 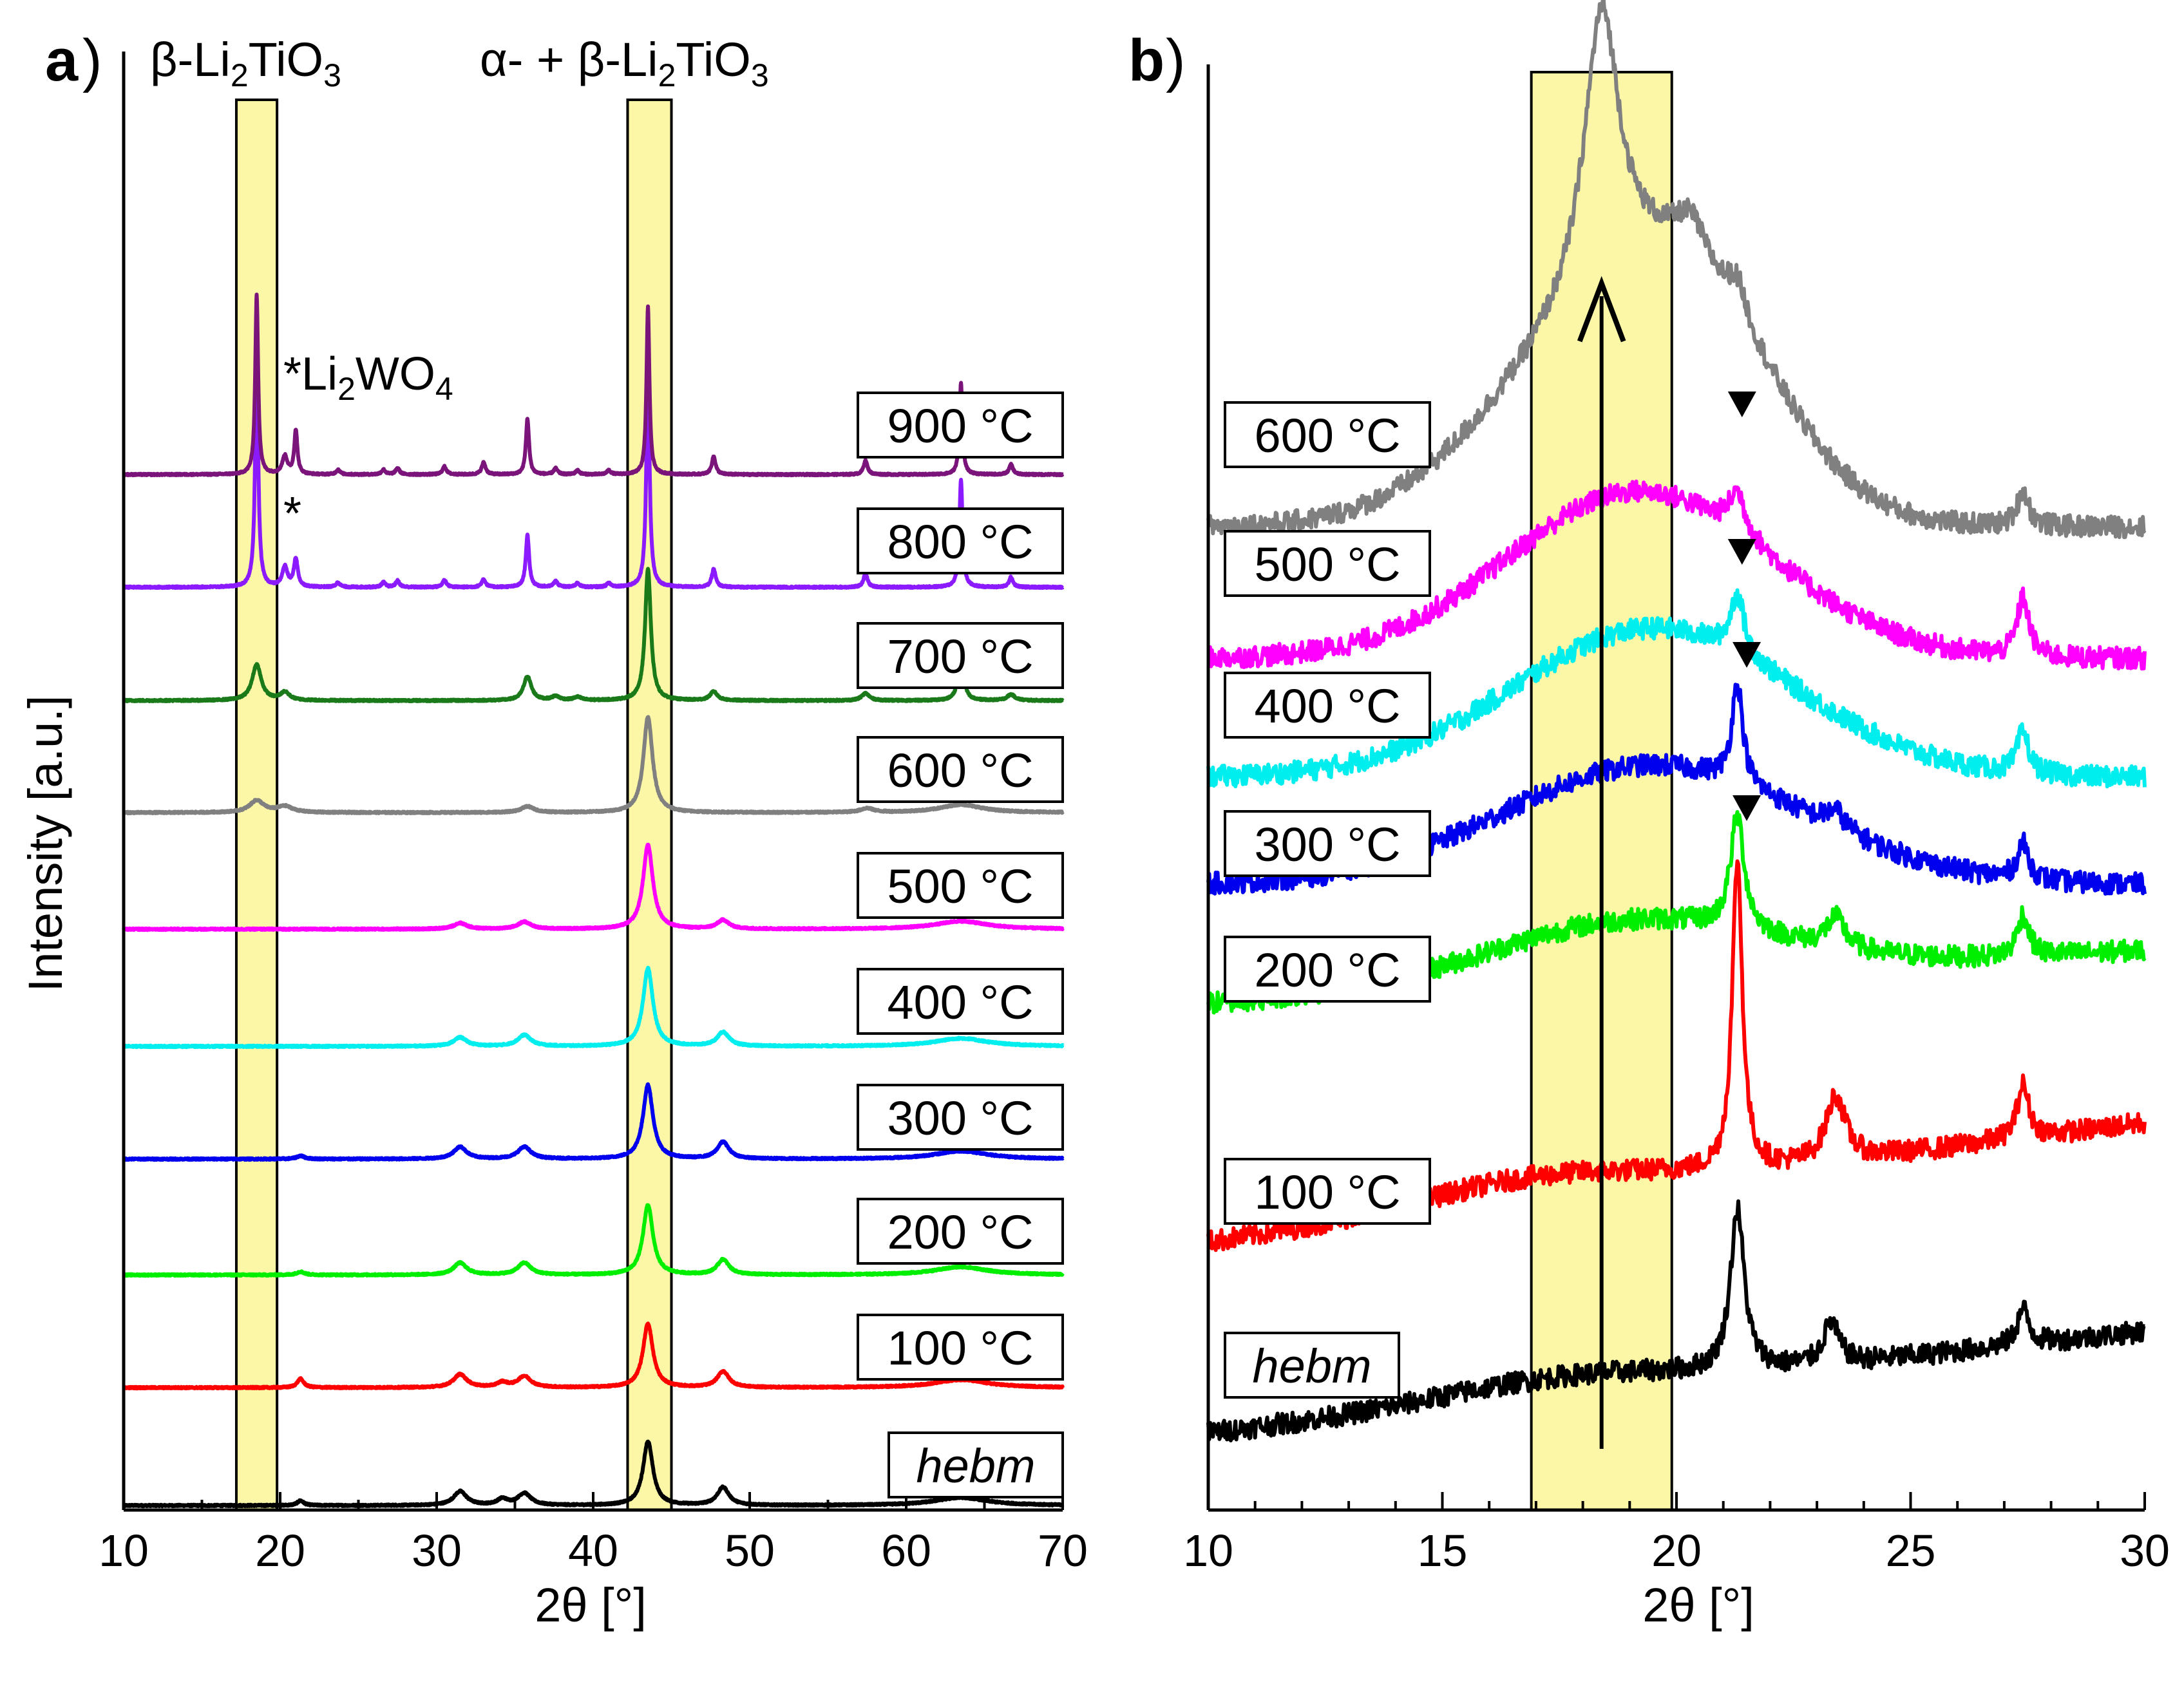 I want to click on arrow-head, so click(x=1601, y=309).